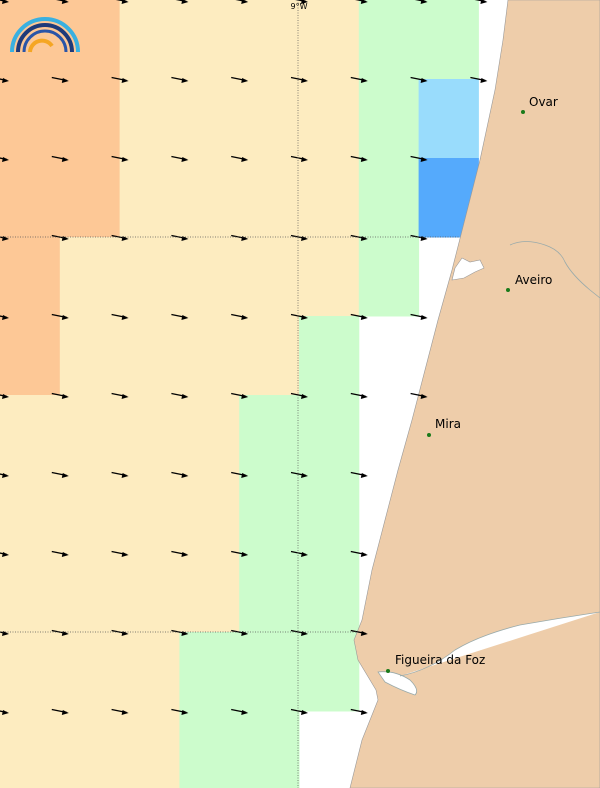 The height and width of the screenshot is (788, 600). Describe the element at coordinates (533, 280) in the screenshot. I see `place-label: Aveiro` at that location.